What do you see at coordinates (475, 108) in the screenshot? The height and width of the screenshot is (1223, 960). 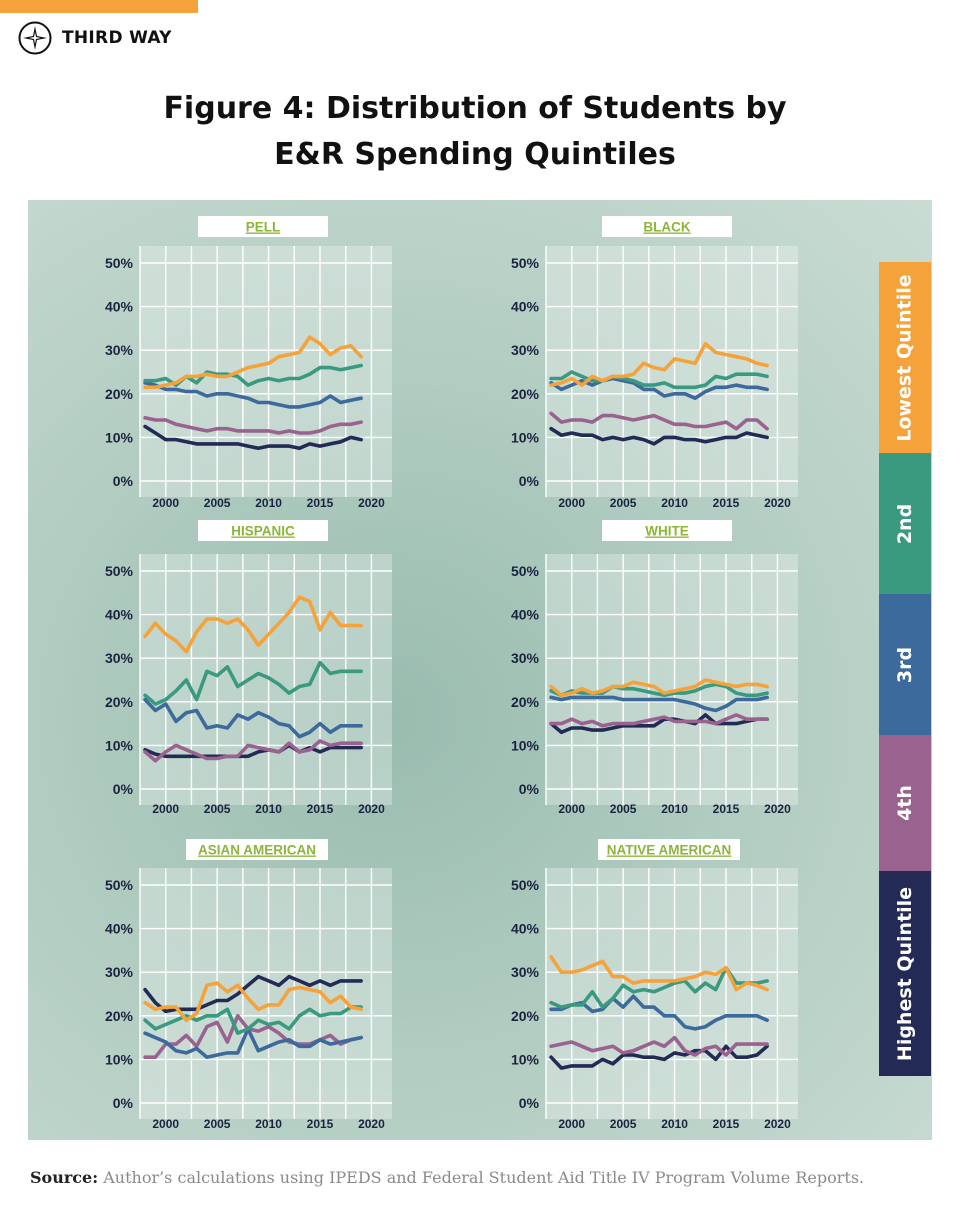 I see `figure-title-line-1: Figure 4: Distribution of Students by` at bounding box center [475, 108].